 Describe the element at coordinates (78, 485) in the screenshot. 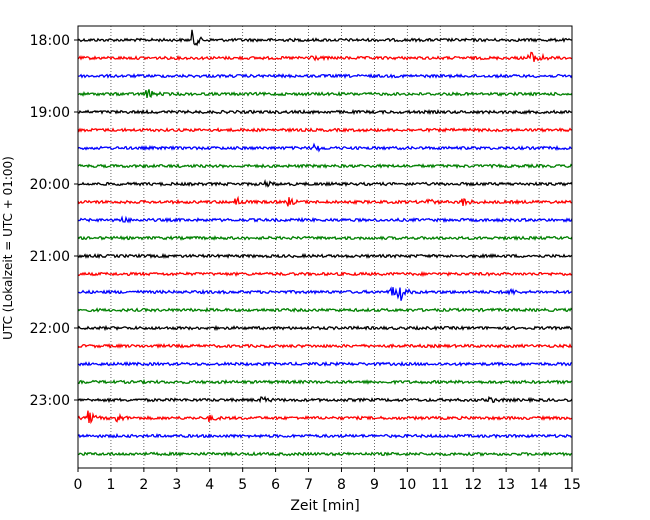

I see `x-tick-label: 0` at that location.